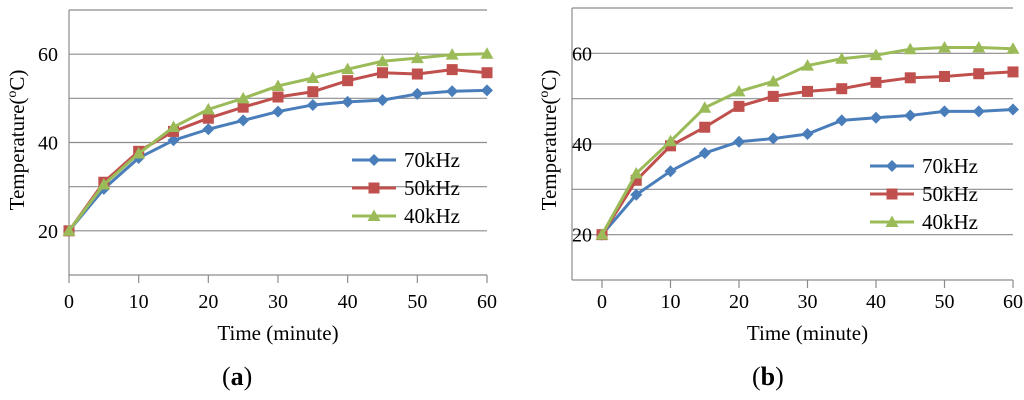  What do you see at coordinates (374, 160) in the screenshot?
I see `chart-a-legend-marker-70kHz` at bounding box center [374, 160].